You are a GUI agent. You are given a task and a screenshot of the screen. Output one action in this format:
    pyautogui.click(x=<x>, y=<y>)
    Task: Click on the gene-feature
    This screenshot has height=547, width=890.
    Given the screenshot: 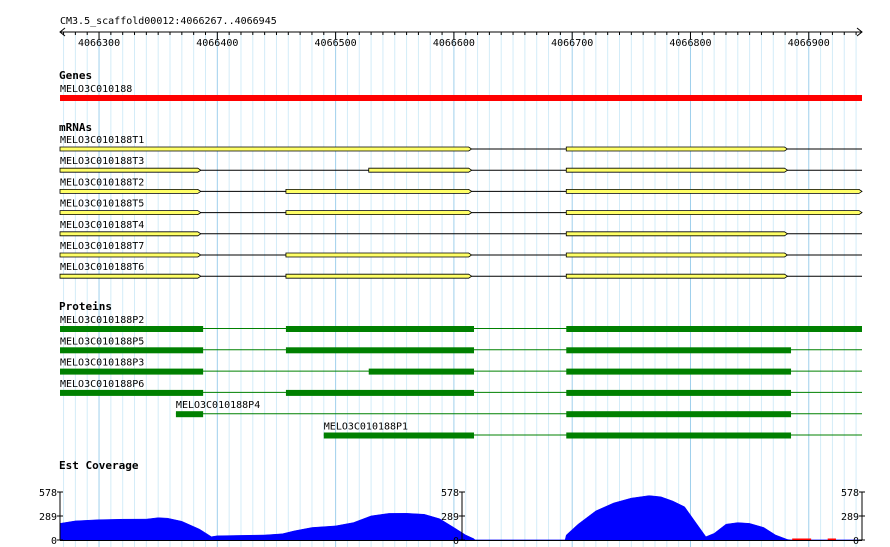 What is the action you would take?
    pyautogui.click(x=461, y=98)
    